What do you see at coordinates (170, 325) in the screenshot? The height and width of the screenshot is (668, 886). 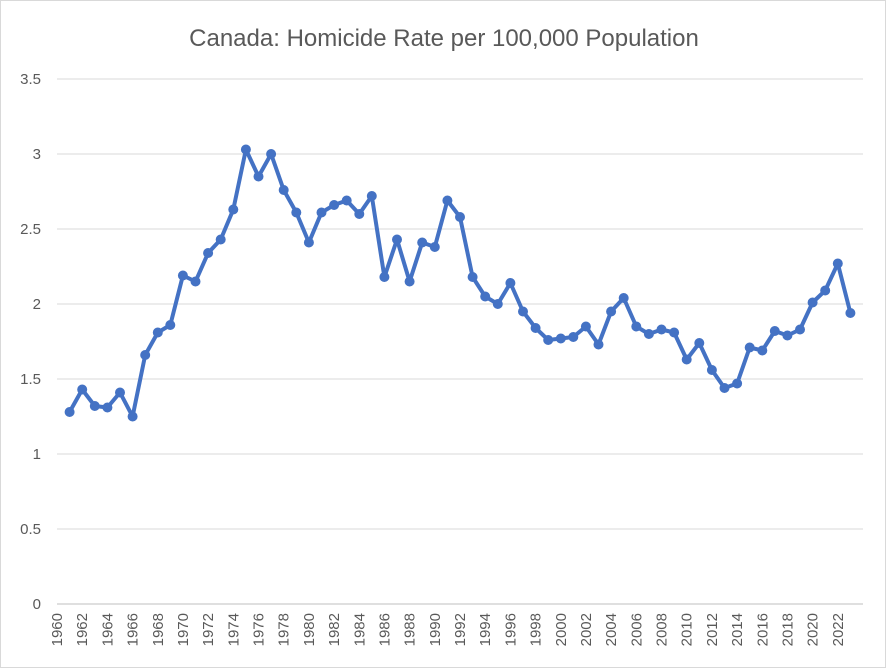 I see `data-point-1969` at bounding box center [170, 325].